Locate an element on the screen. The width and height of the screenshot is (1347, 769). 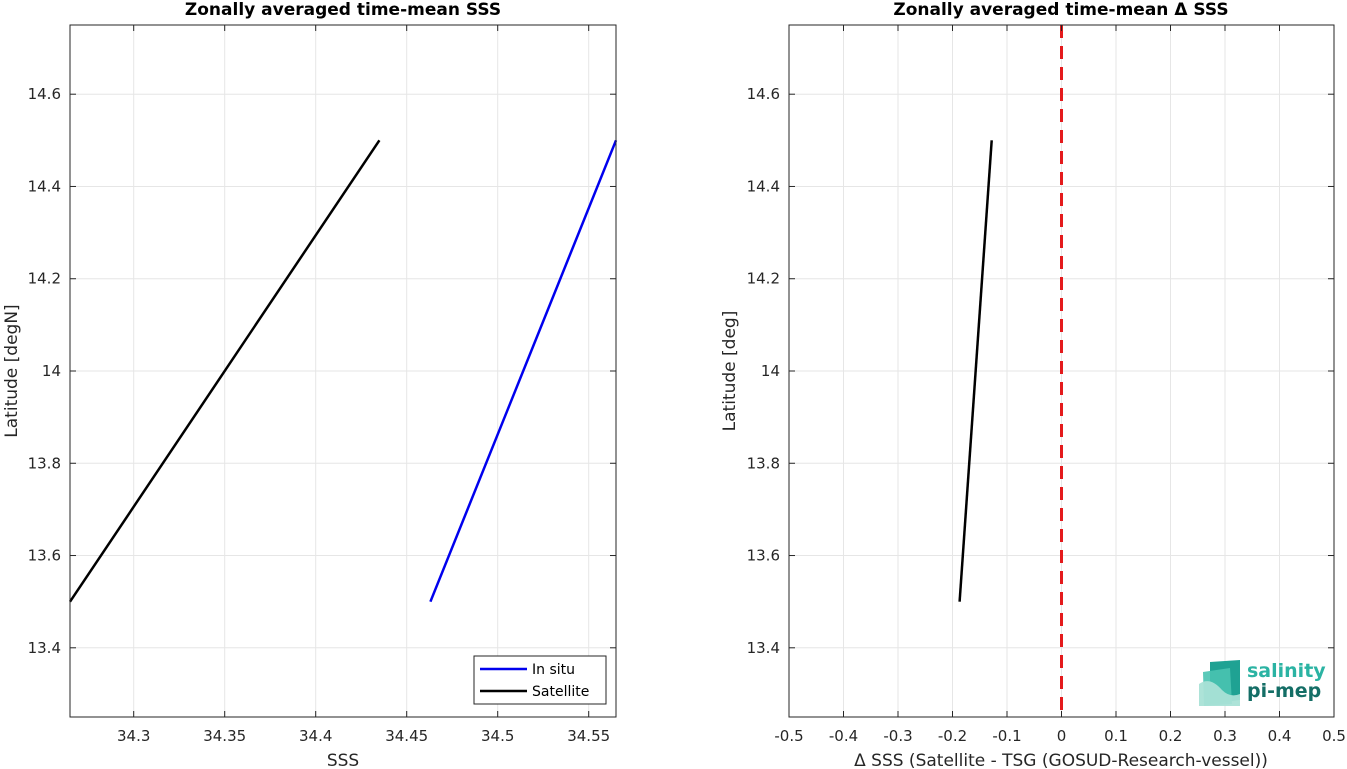
logo-text-pi-mep: pi-mep is located at coordinates (1284, 691).